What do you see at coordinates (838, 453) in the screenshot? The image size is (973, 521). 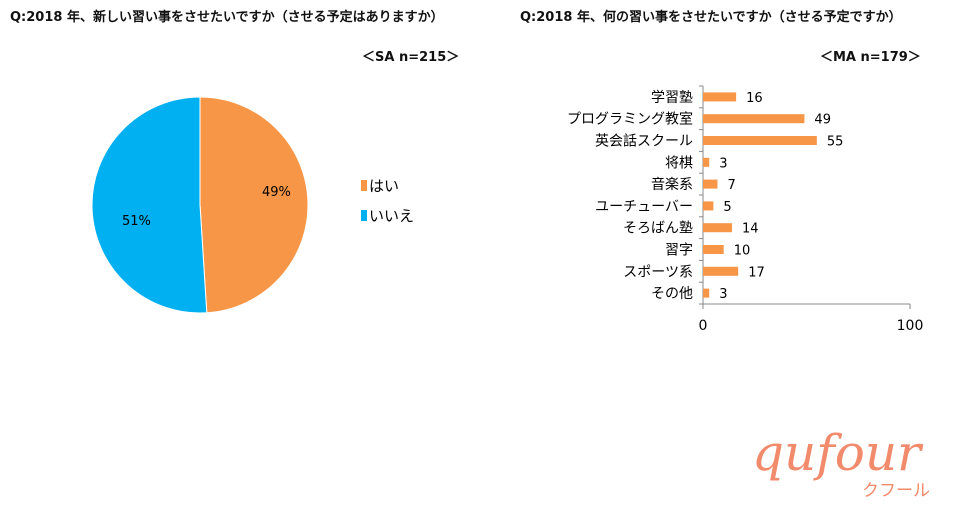 I see `logo-text: qufour` at bounding box center [838, 453].